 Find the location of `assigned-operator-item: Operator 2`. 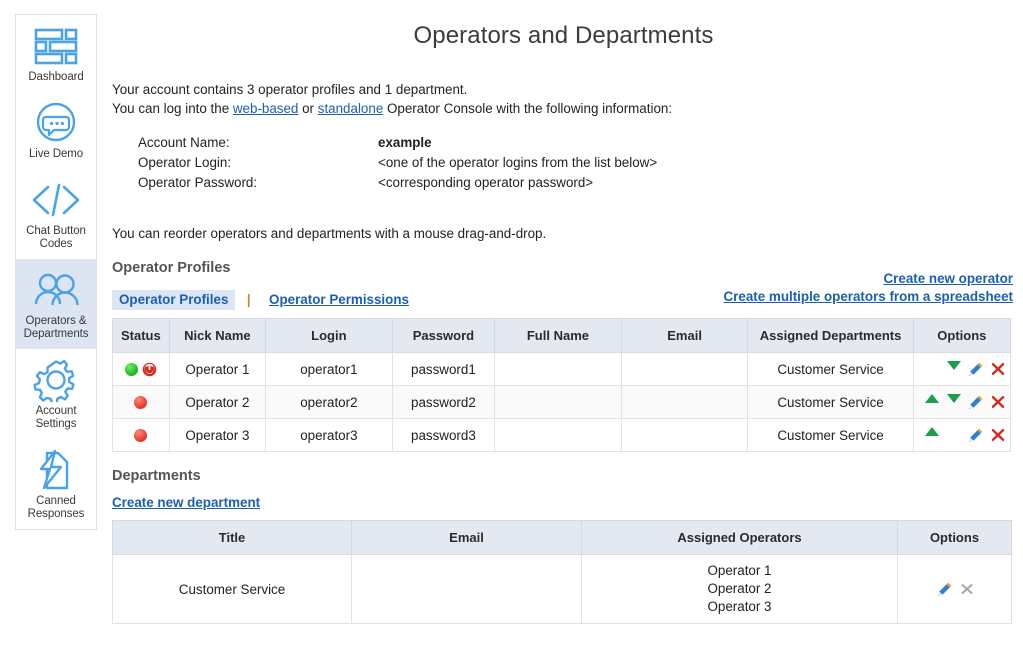

assigned-operator-item: Operator 2 is located at coordinates (739, 588).